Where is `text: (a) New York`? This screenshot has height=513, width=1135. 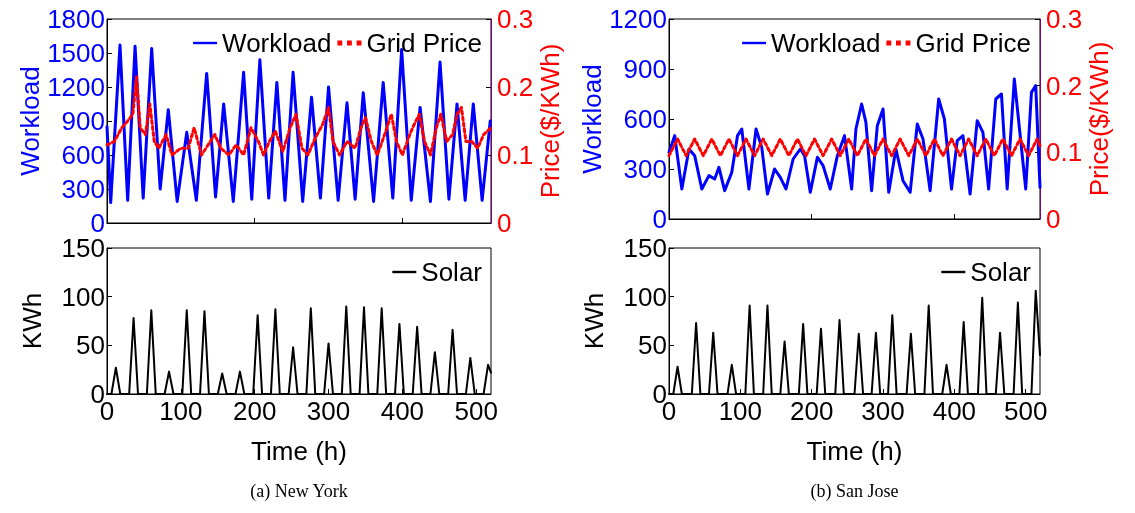
text: (a) New York is located at coordinates (299, 491).